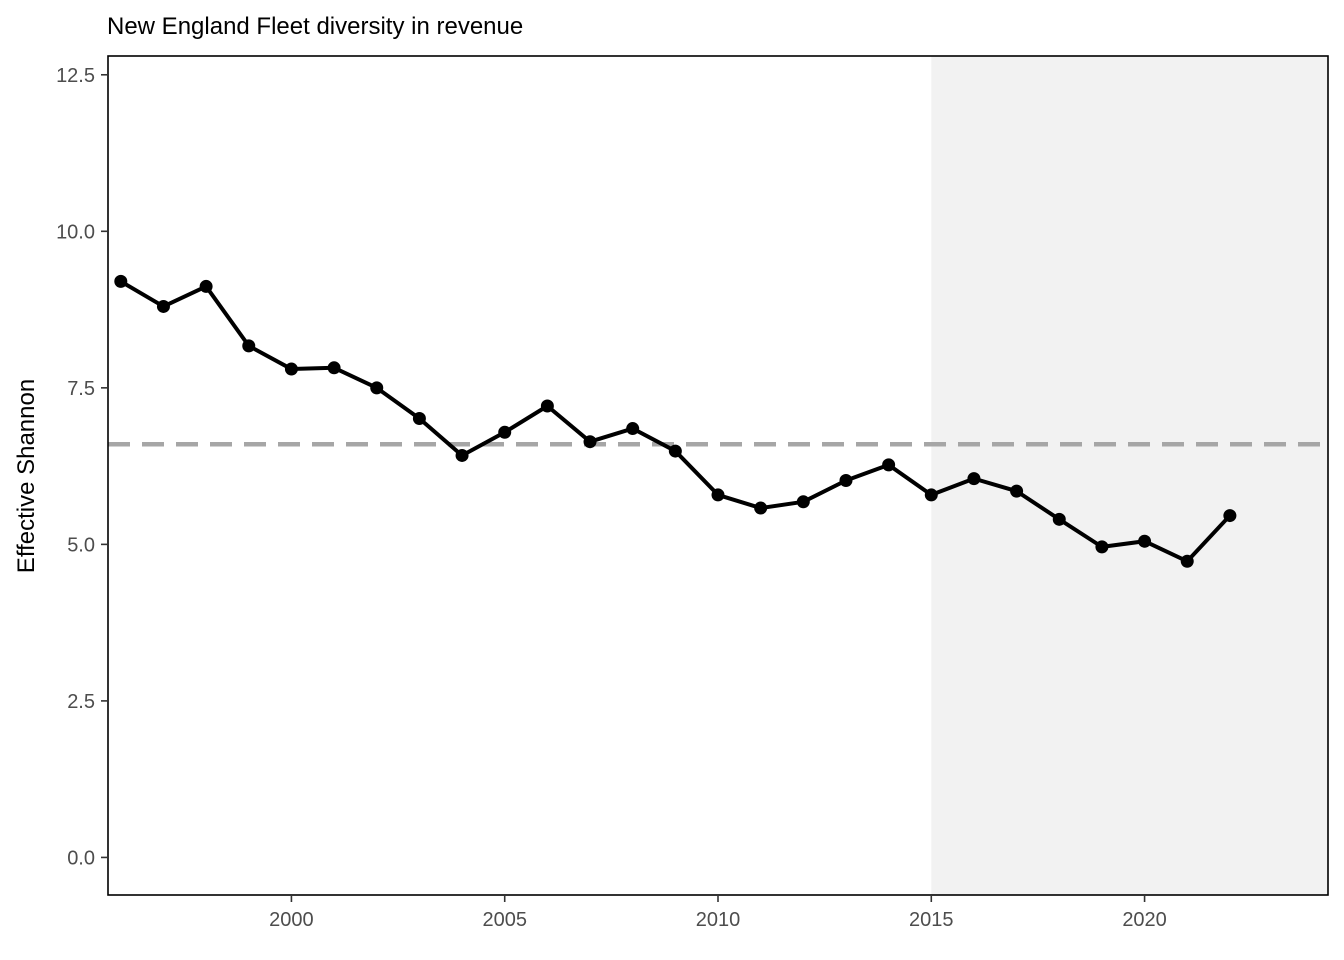 The height and width of the screenshot is (960, 1344). What do you see at coordinates (718, 920) in the screenshot?
I see `x-tick-label: 2010` at bounding box center [718, 920].